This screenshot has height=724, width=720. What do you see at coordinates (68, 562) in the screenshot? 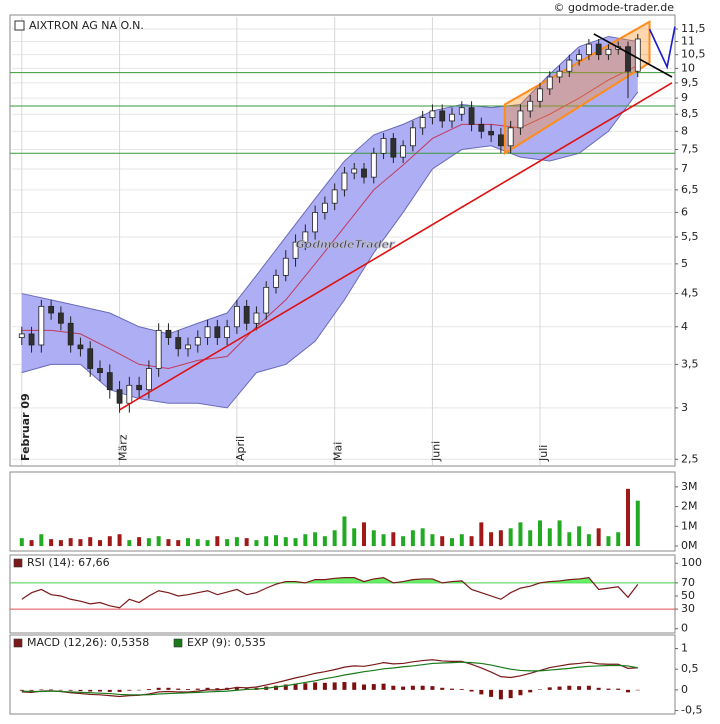
I see `legend-label: RSI (14): 67,66` at bounding box center [68, 562].